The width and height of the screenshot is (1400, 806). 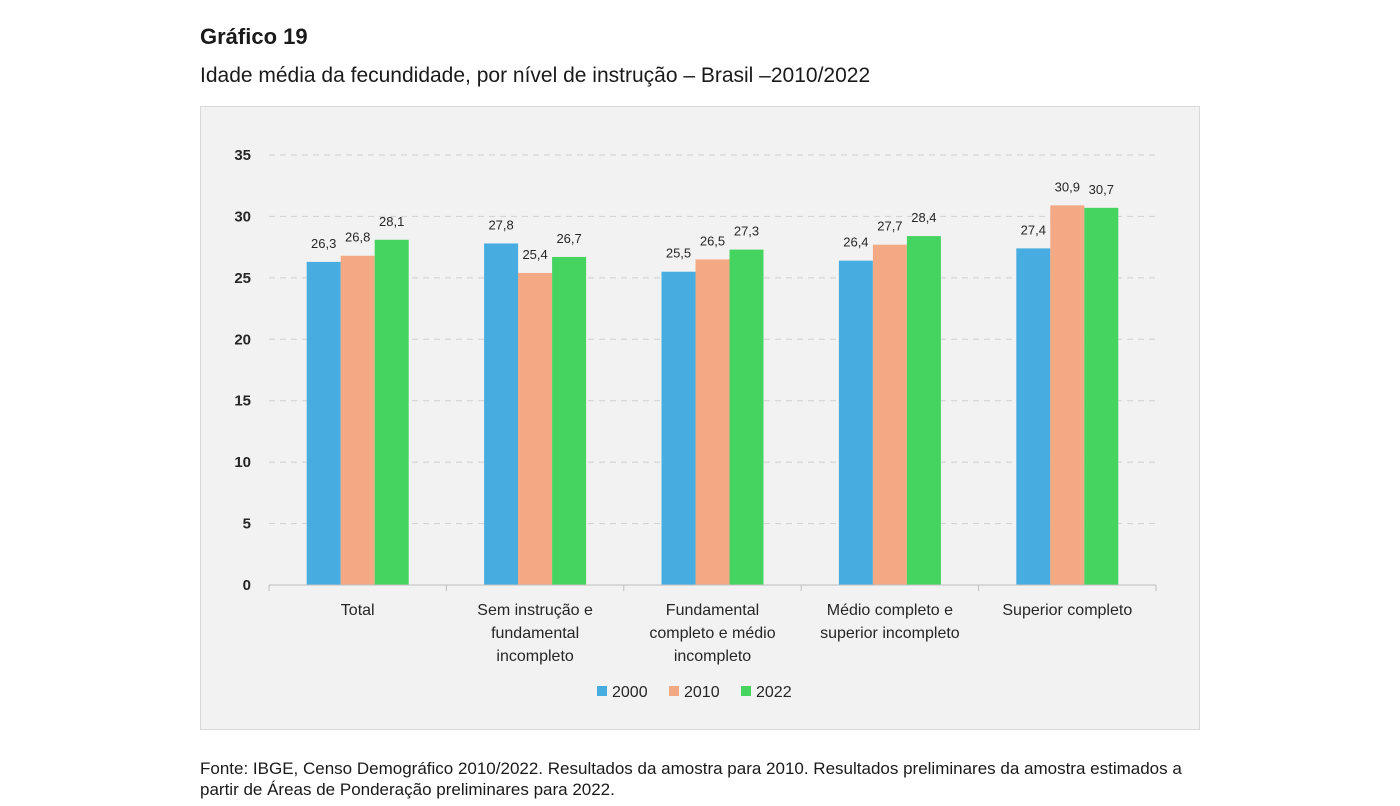 What do you see at coordinates (242, 462) in the screenshot?
I see `y-tick-label: 10` at bounding box center [242, 462].